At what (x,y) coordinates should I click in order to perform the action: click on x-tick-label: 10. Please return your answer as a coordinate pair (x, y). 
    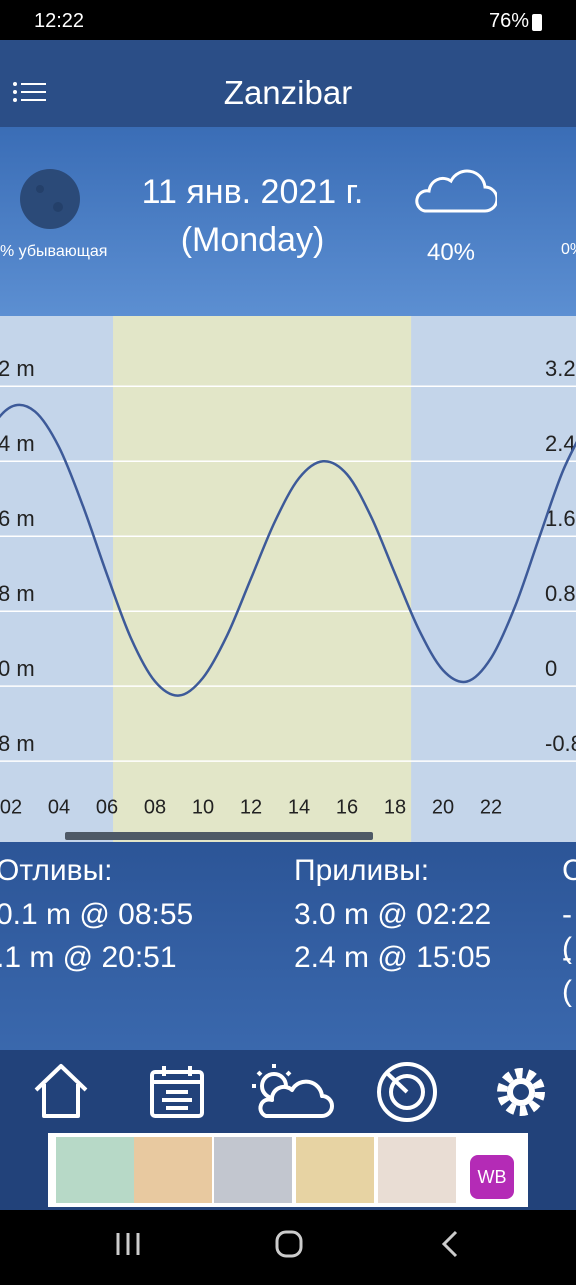
    Looking at the image, I should click on (203, 807).